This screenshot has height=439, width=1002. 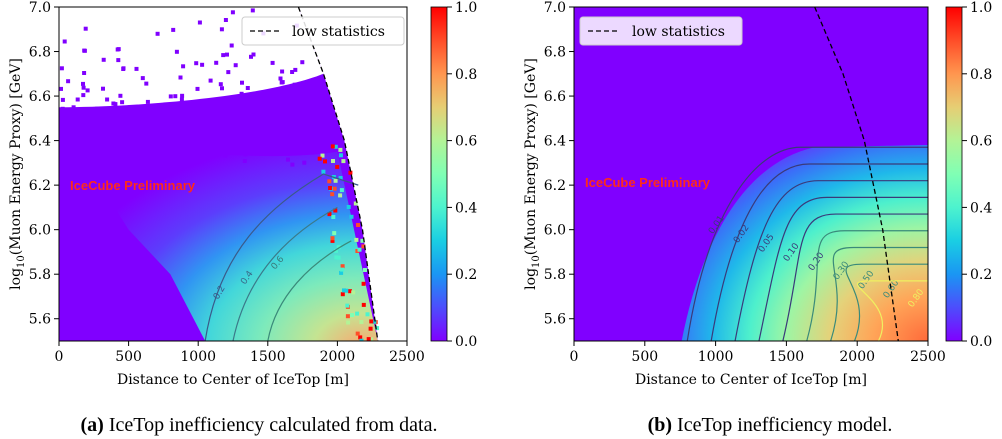 I want to click on colorbar-tick-label: 0.0, so click(x=981, y=342).